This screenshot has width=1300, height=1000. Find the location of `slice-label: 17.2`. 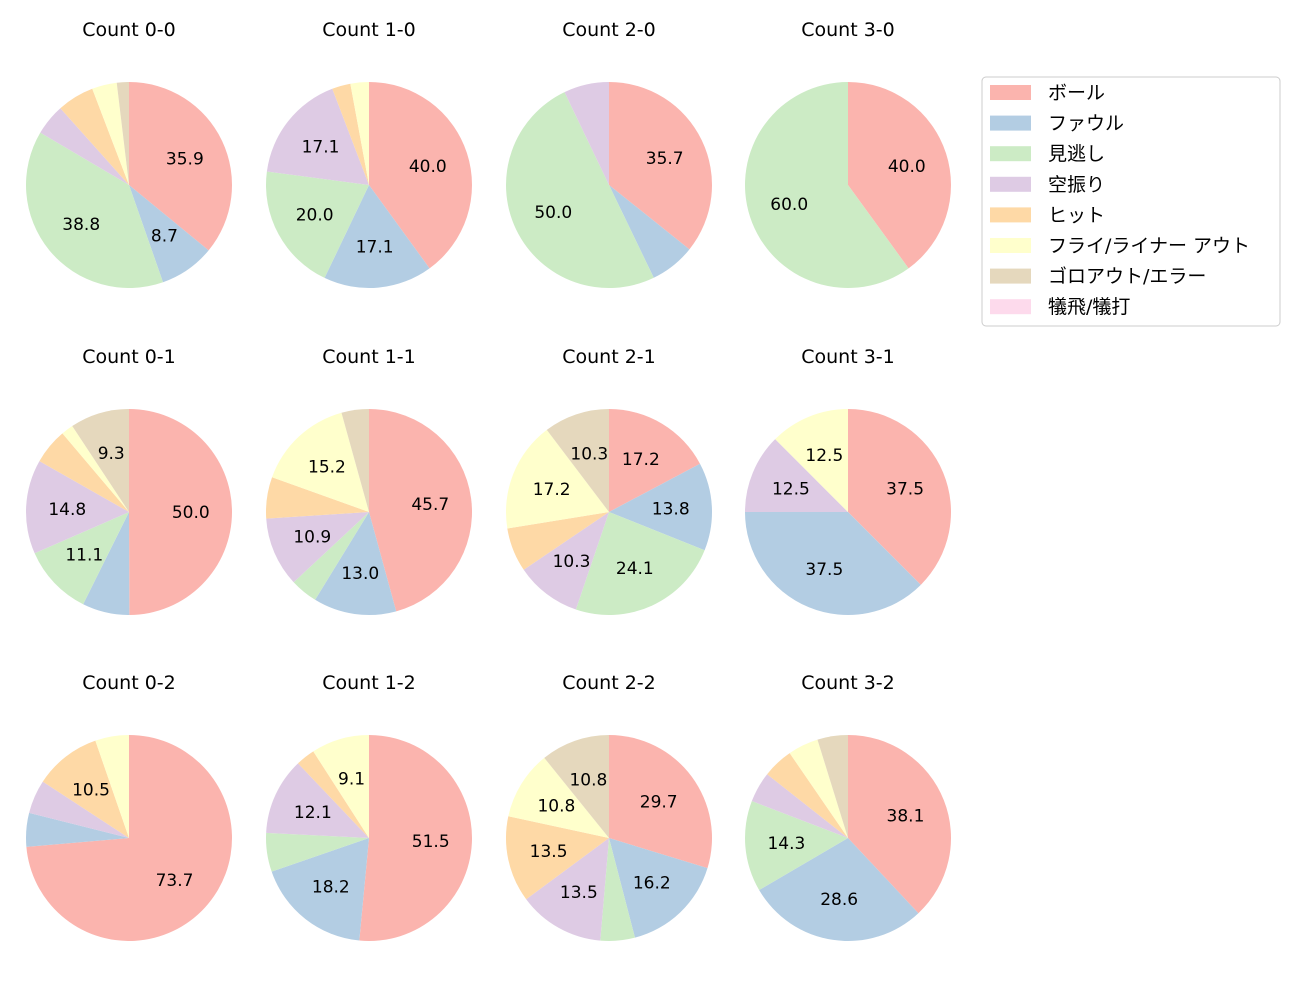

slice-label: 17.2 is located at coordinates (552, 490).